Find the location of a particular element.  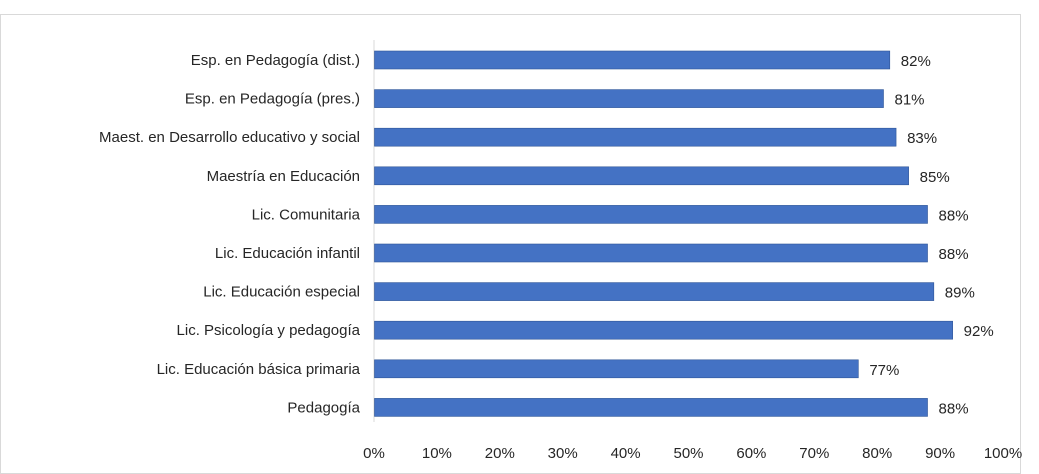

category-label: Lic. Educación especial is located at coordinates (281, 292).